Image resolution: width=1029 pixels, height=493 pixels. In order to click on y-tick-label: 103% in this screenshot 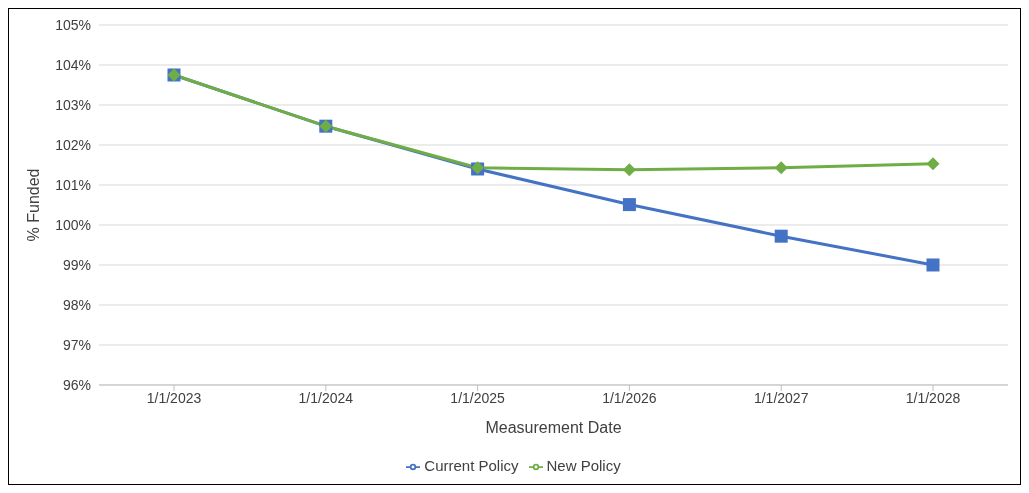, I will do `click(73, 104)`.